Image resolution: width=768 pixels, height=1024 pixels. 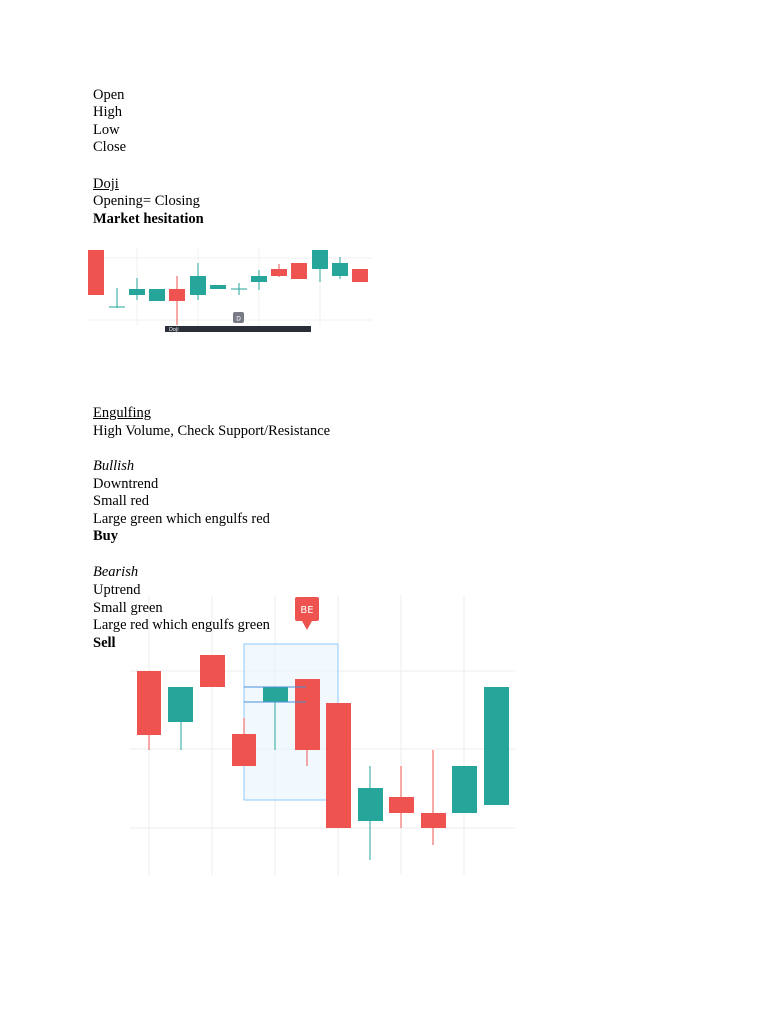 What do you see at coordinates (116, 572) in the screenshot?
I see `subheading: Bearish` at bounding box center [116, 572].